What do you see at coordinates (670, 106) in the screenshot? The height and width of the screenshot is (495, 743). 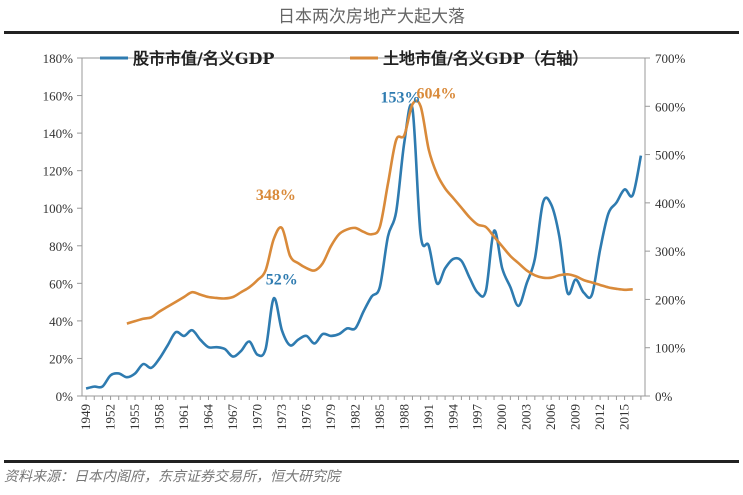 I see `y-right-tick-label: 600%` at bounding box center [670, 106].